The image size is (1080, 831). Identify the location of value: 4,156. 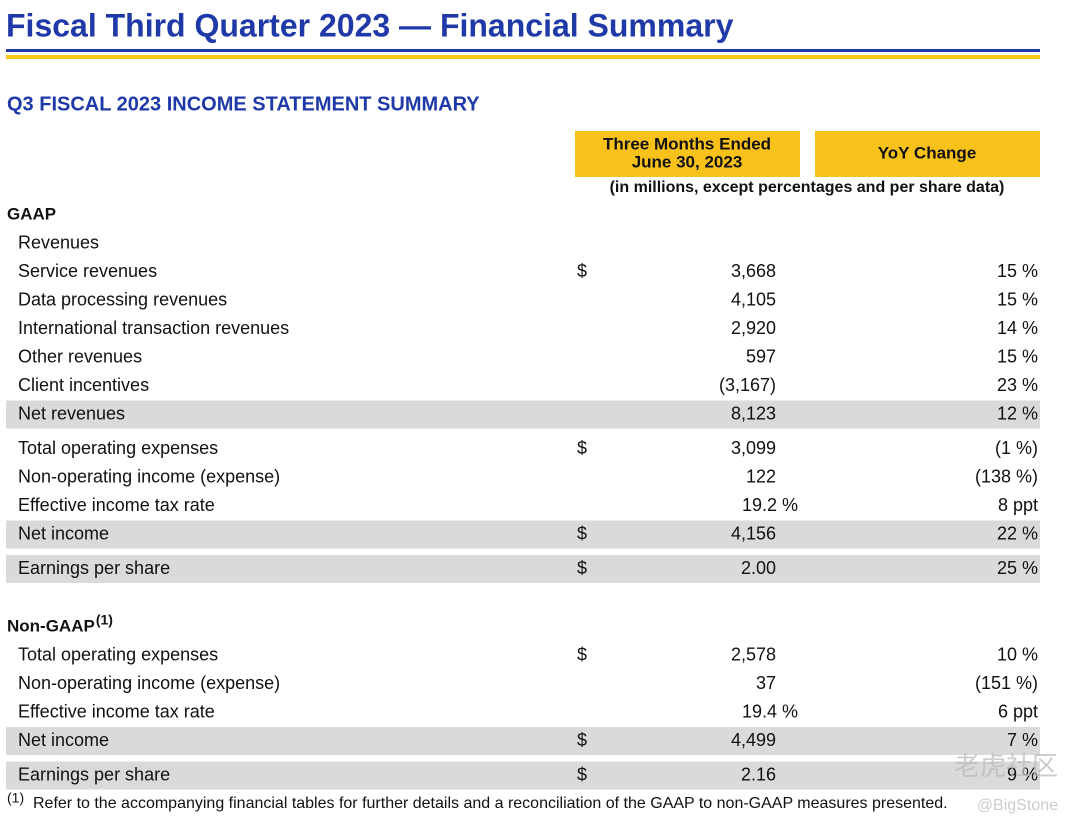
(753, 533).